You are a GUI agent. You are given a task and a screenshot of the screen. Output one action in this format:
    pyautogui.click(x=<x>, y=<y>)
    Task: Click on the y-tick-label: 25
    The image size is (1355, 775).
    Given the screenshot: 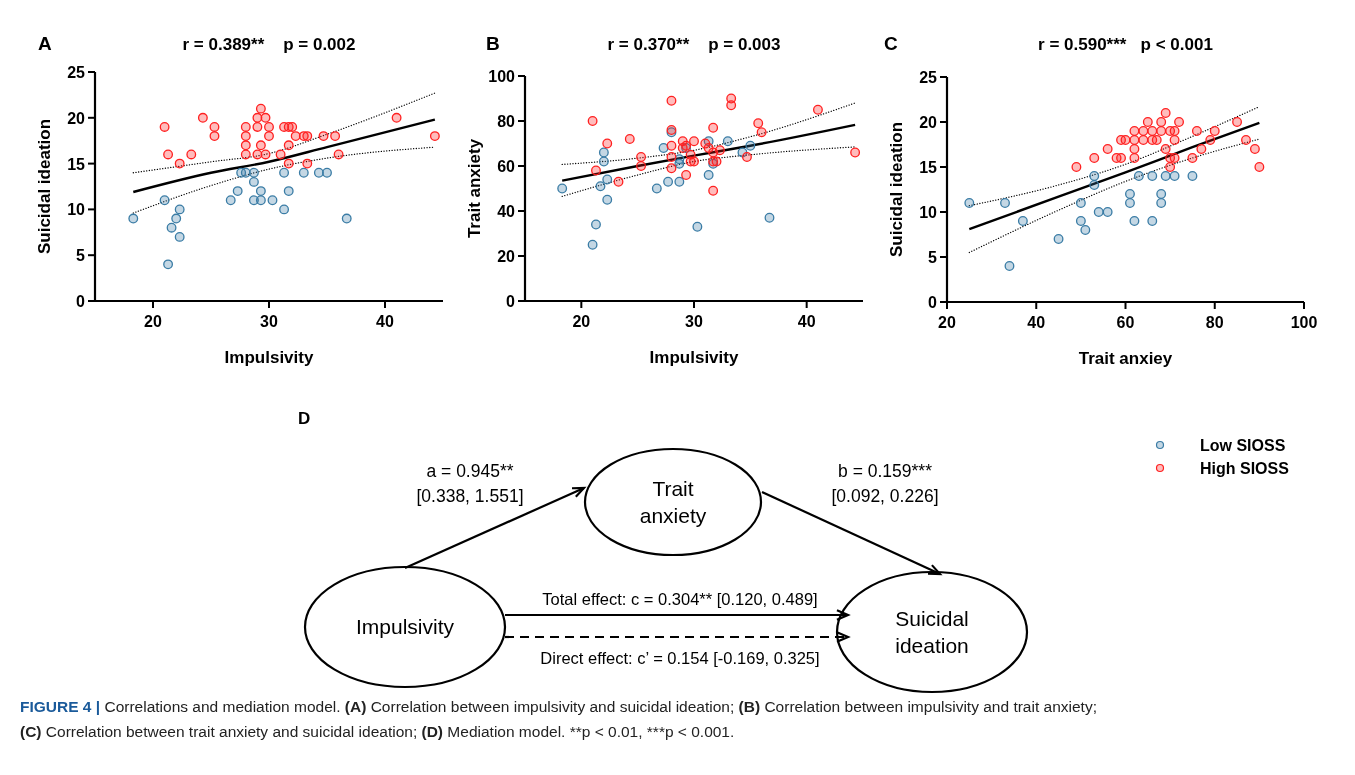 What is the action you would take?
    pyautogui.click(x=76, y=72)
    